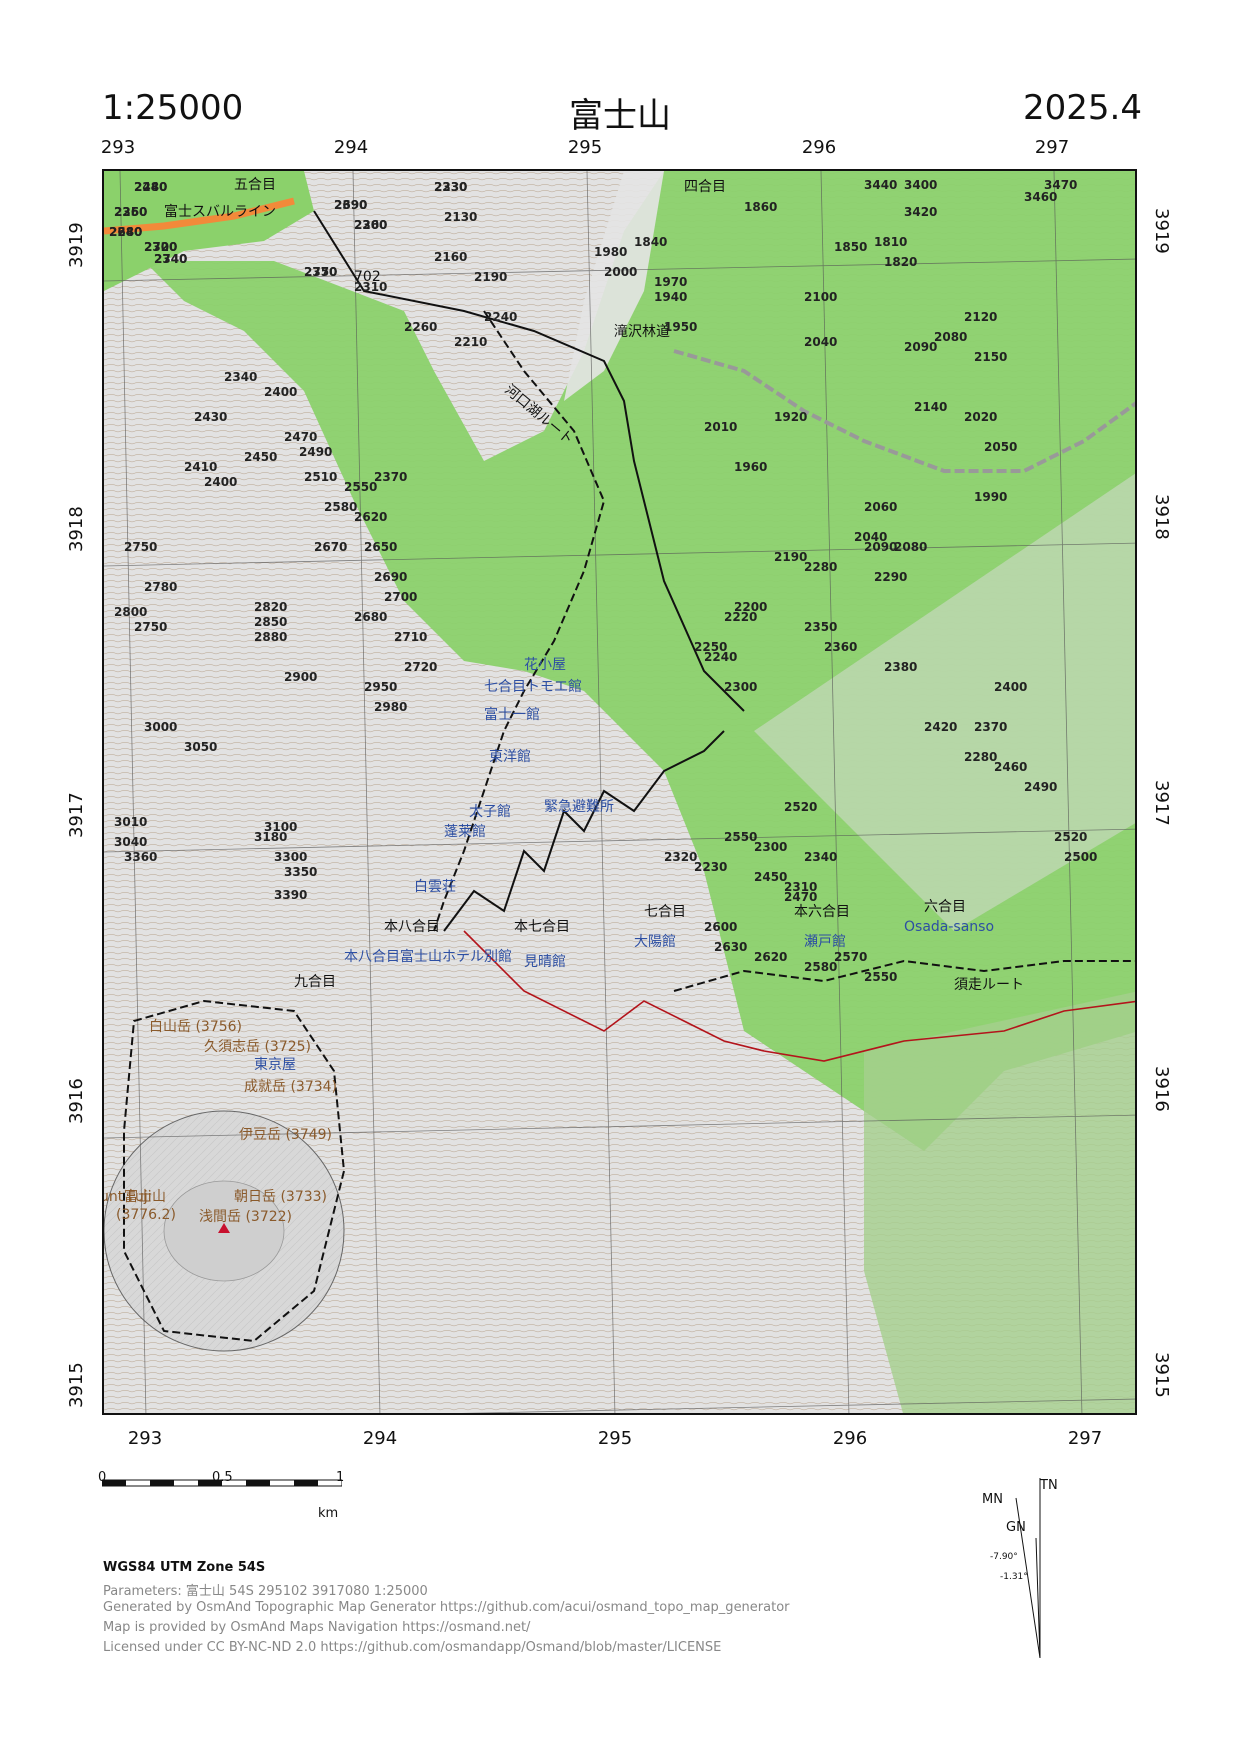 The height and width of the screenshot is (1754, 1240). I want to click on elevation-label: 2750, so click(150, 627).